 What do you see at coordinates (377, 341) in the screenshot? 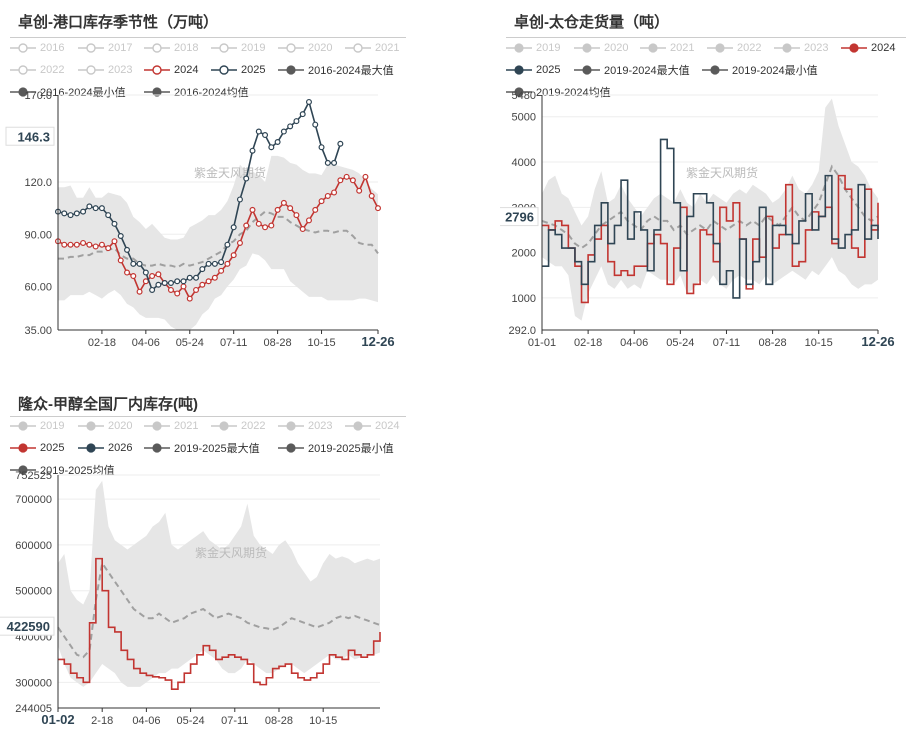
I see `x-tick-label: 12-26` at bounding box center [377, 341].